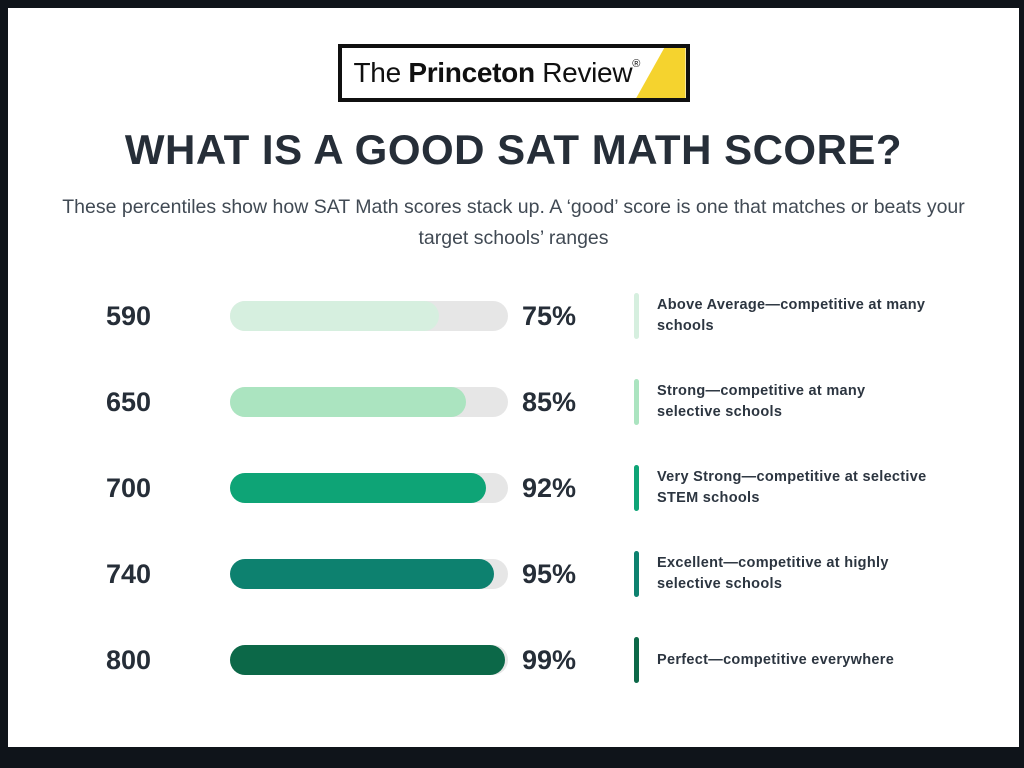  I want to click on logo-text-princeton: Princeton, so click(471, 72).